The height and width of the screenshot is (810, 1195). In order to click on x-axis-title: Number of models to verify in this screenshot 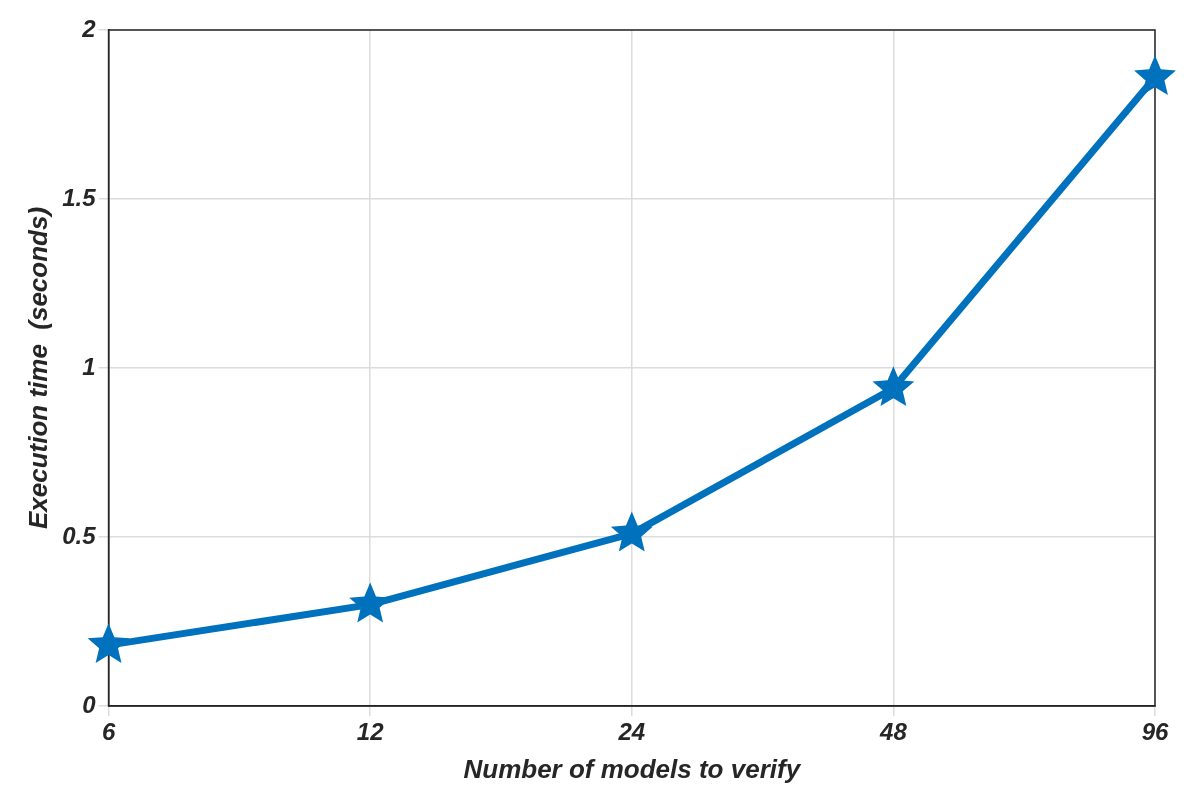, I will do `click(632, 768)`.